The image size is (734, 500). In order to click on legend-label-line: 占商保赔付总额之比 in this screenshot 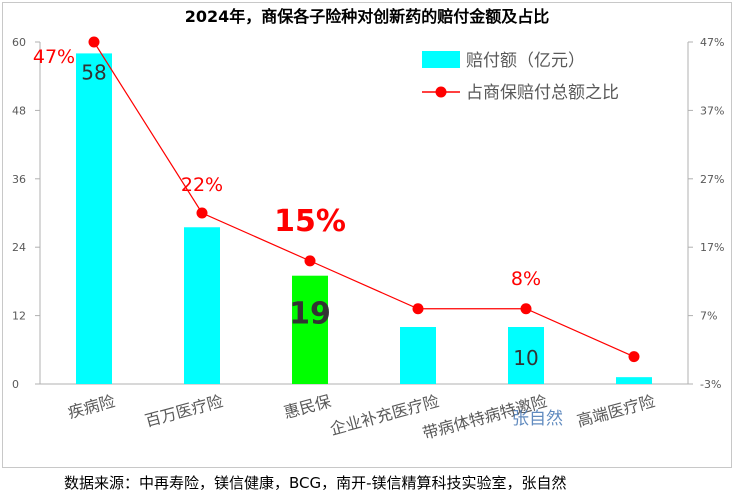, I will do `click(542, 93)`.